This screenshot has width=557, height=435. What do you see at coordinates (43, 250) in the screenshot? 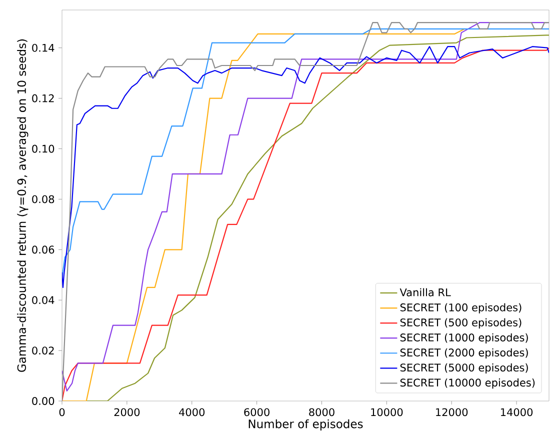
I see `y-tick-label: 0.06` at bounding box center [43, 250].